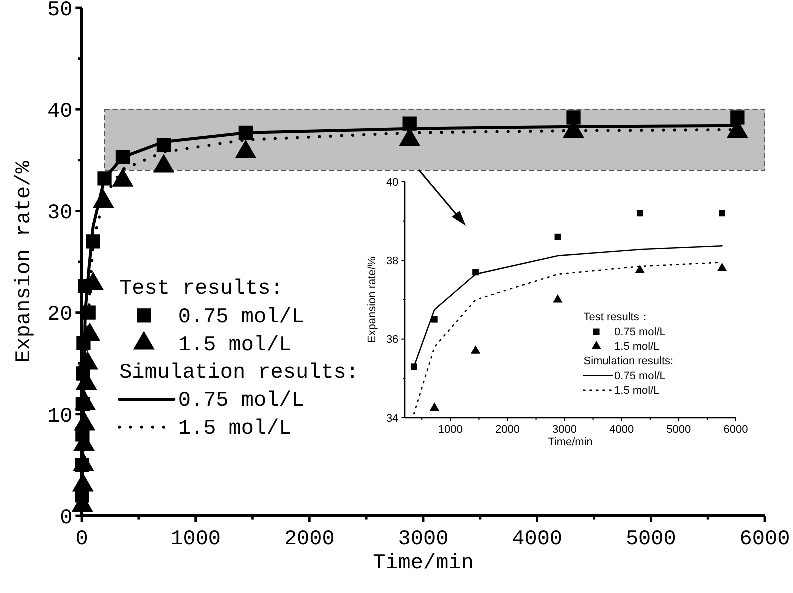 This screenshot has height=593, width=793. Describe the element at coordinates (82, 540) in the screenshot. I see `x-tick-label: 0` at that location.